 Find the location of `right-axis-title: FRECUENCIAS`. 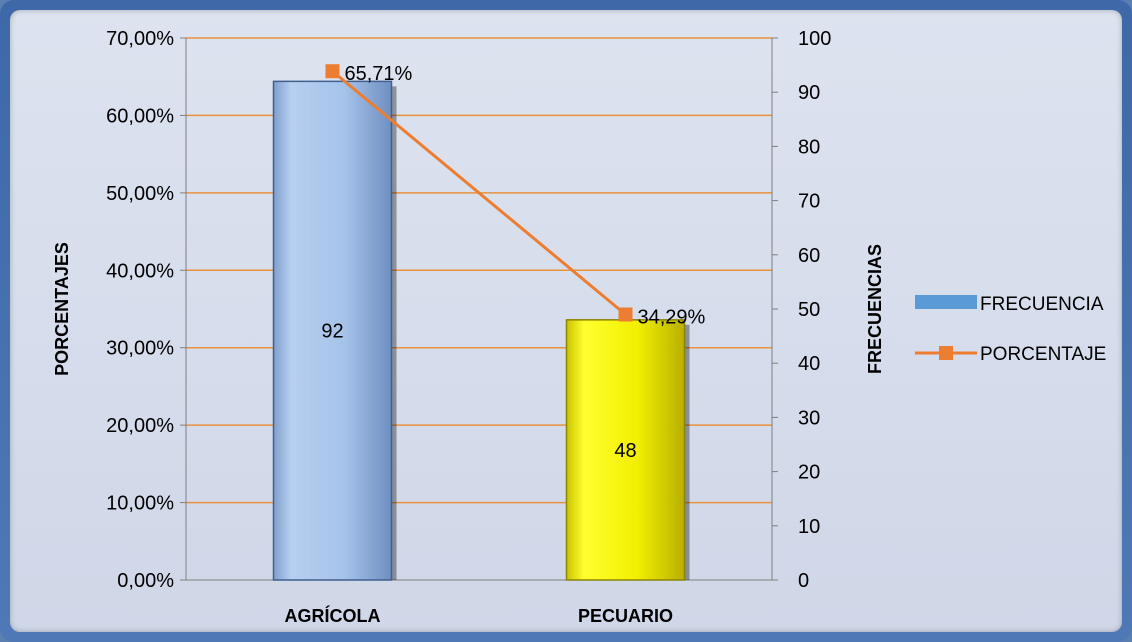

right-axis-title: FRECUENCIAS is located at coordinates (875, 309).